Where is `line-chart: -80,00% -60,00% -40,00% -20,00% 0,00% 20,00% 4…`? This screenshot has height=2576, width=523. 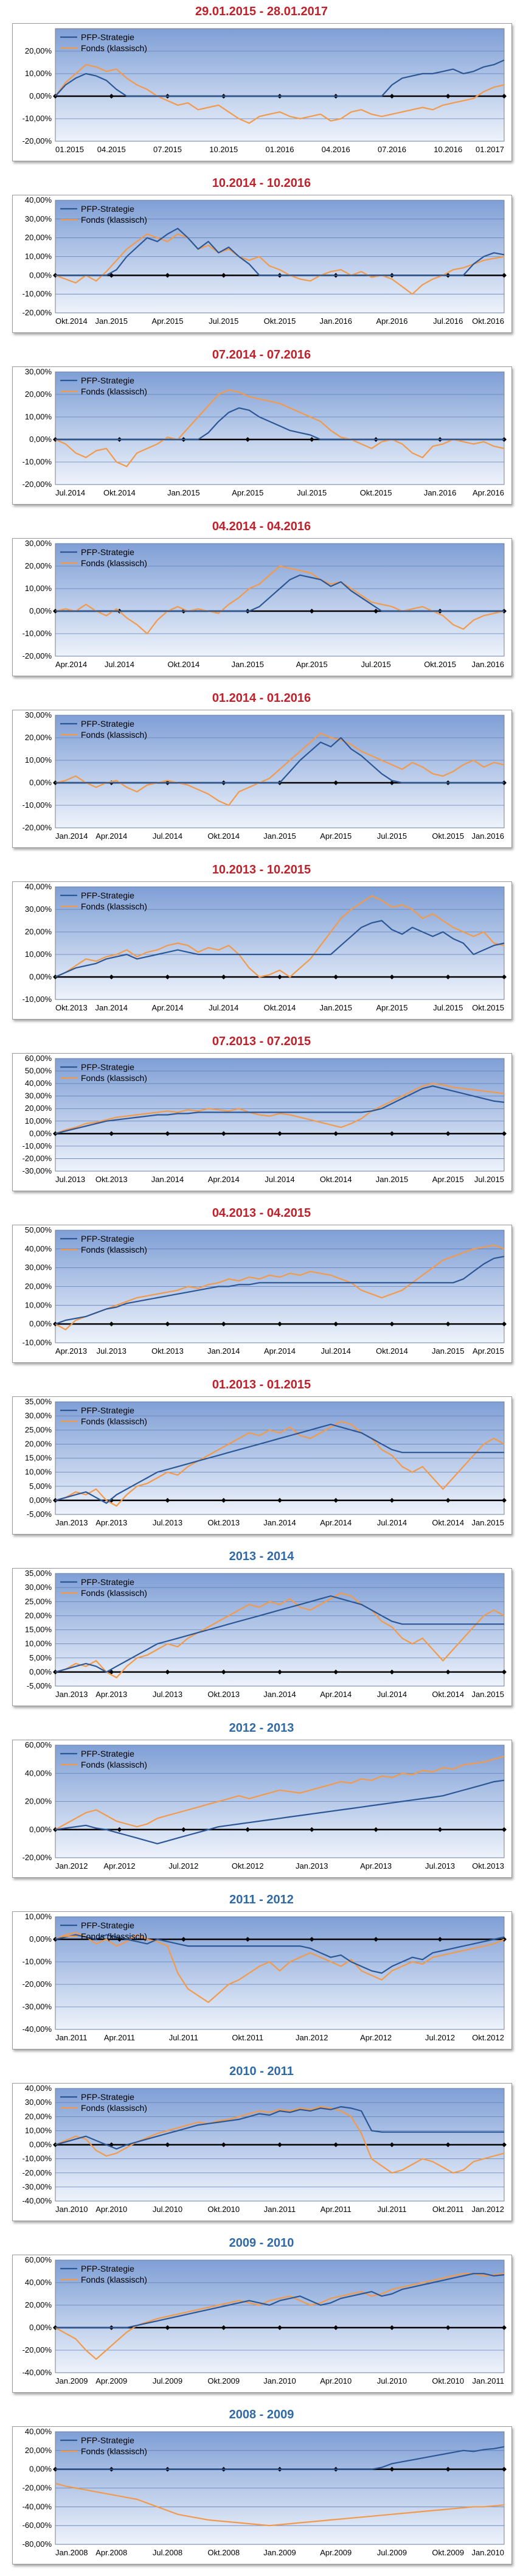 line-chart: -80,00% -60,00% -40,00% -20,00% 0,00% 20,00% 4… is located at coordinates (265, 2492).